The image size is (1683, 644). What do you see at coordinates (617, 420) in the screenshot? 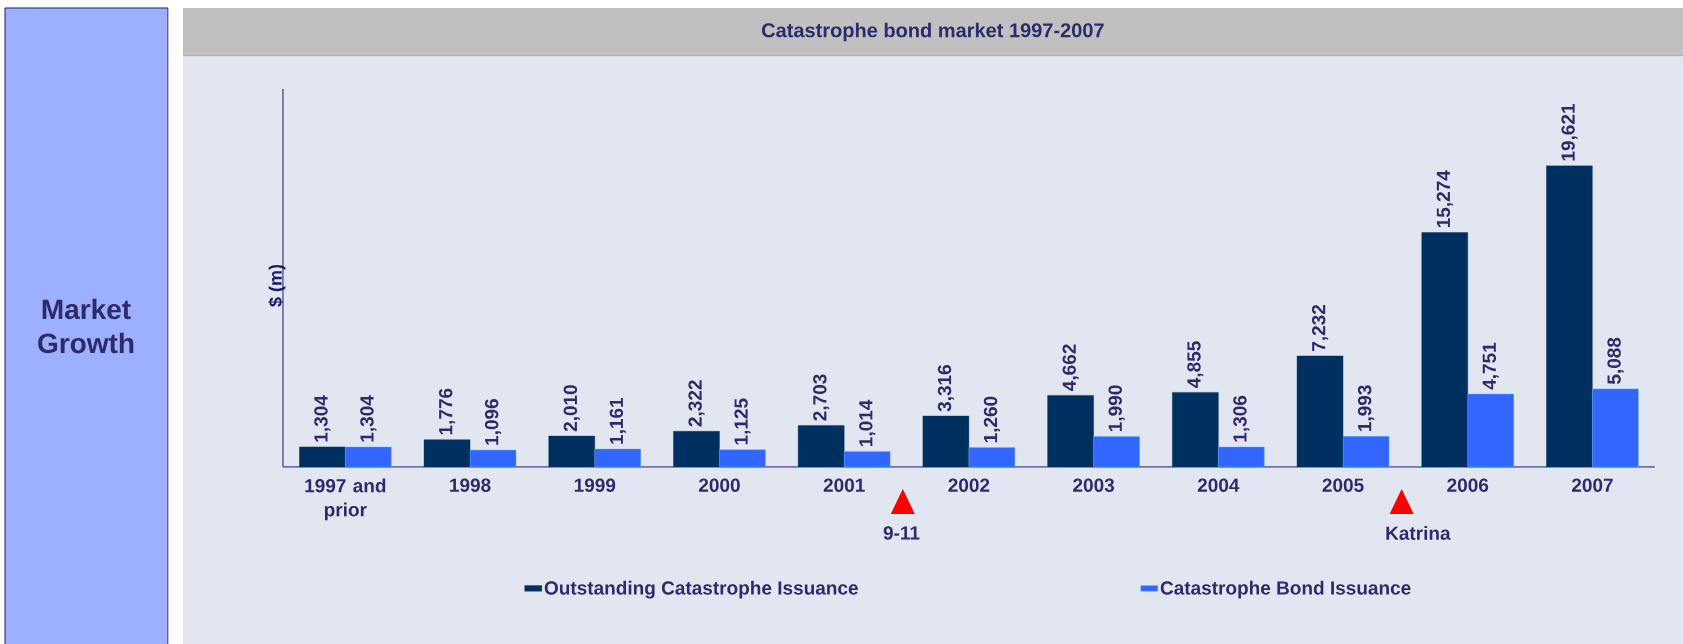
I see `data-label: 1,161` at bounding box center [617, 420].